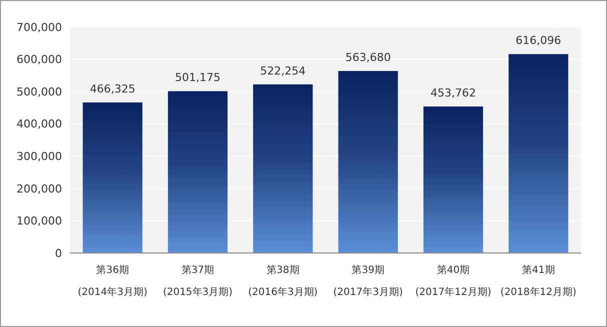 Image resolution: width=607 pixels, height=327 pixels. What do you see at coordinates (39, 221) in the screenshot?
I see `y-tick-label: 100,000` at bounding box center [39, 221].